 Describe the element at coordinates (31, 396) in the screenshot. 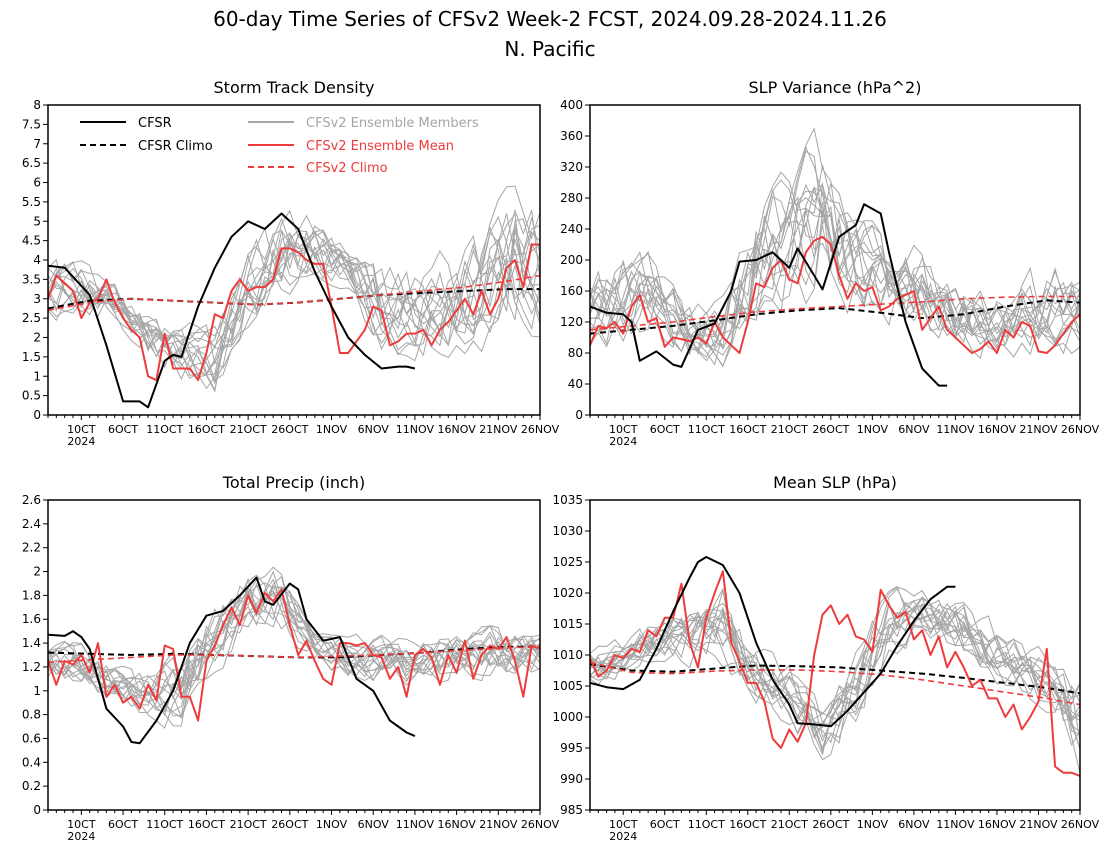

I see `y-tick-label: 0.5` at that location.